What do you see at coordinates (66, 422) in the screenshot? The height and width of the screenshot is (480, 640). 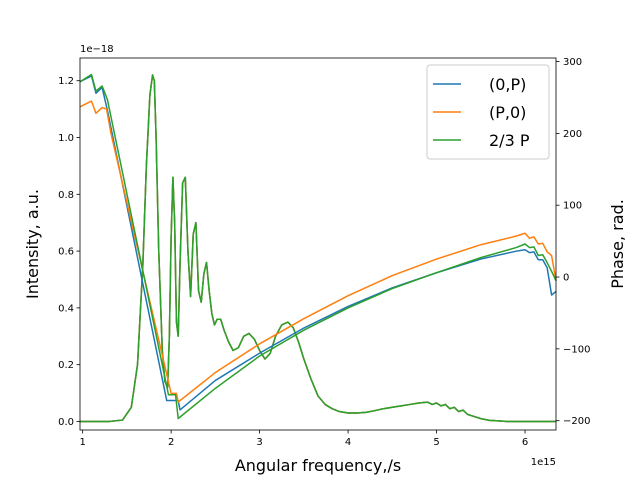 I see `y-left-tick-label: 0.0` at bounding box center [66, 422].